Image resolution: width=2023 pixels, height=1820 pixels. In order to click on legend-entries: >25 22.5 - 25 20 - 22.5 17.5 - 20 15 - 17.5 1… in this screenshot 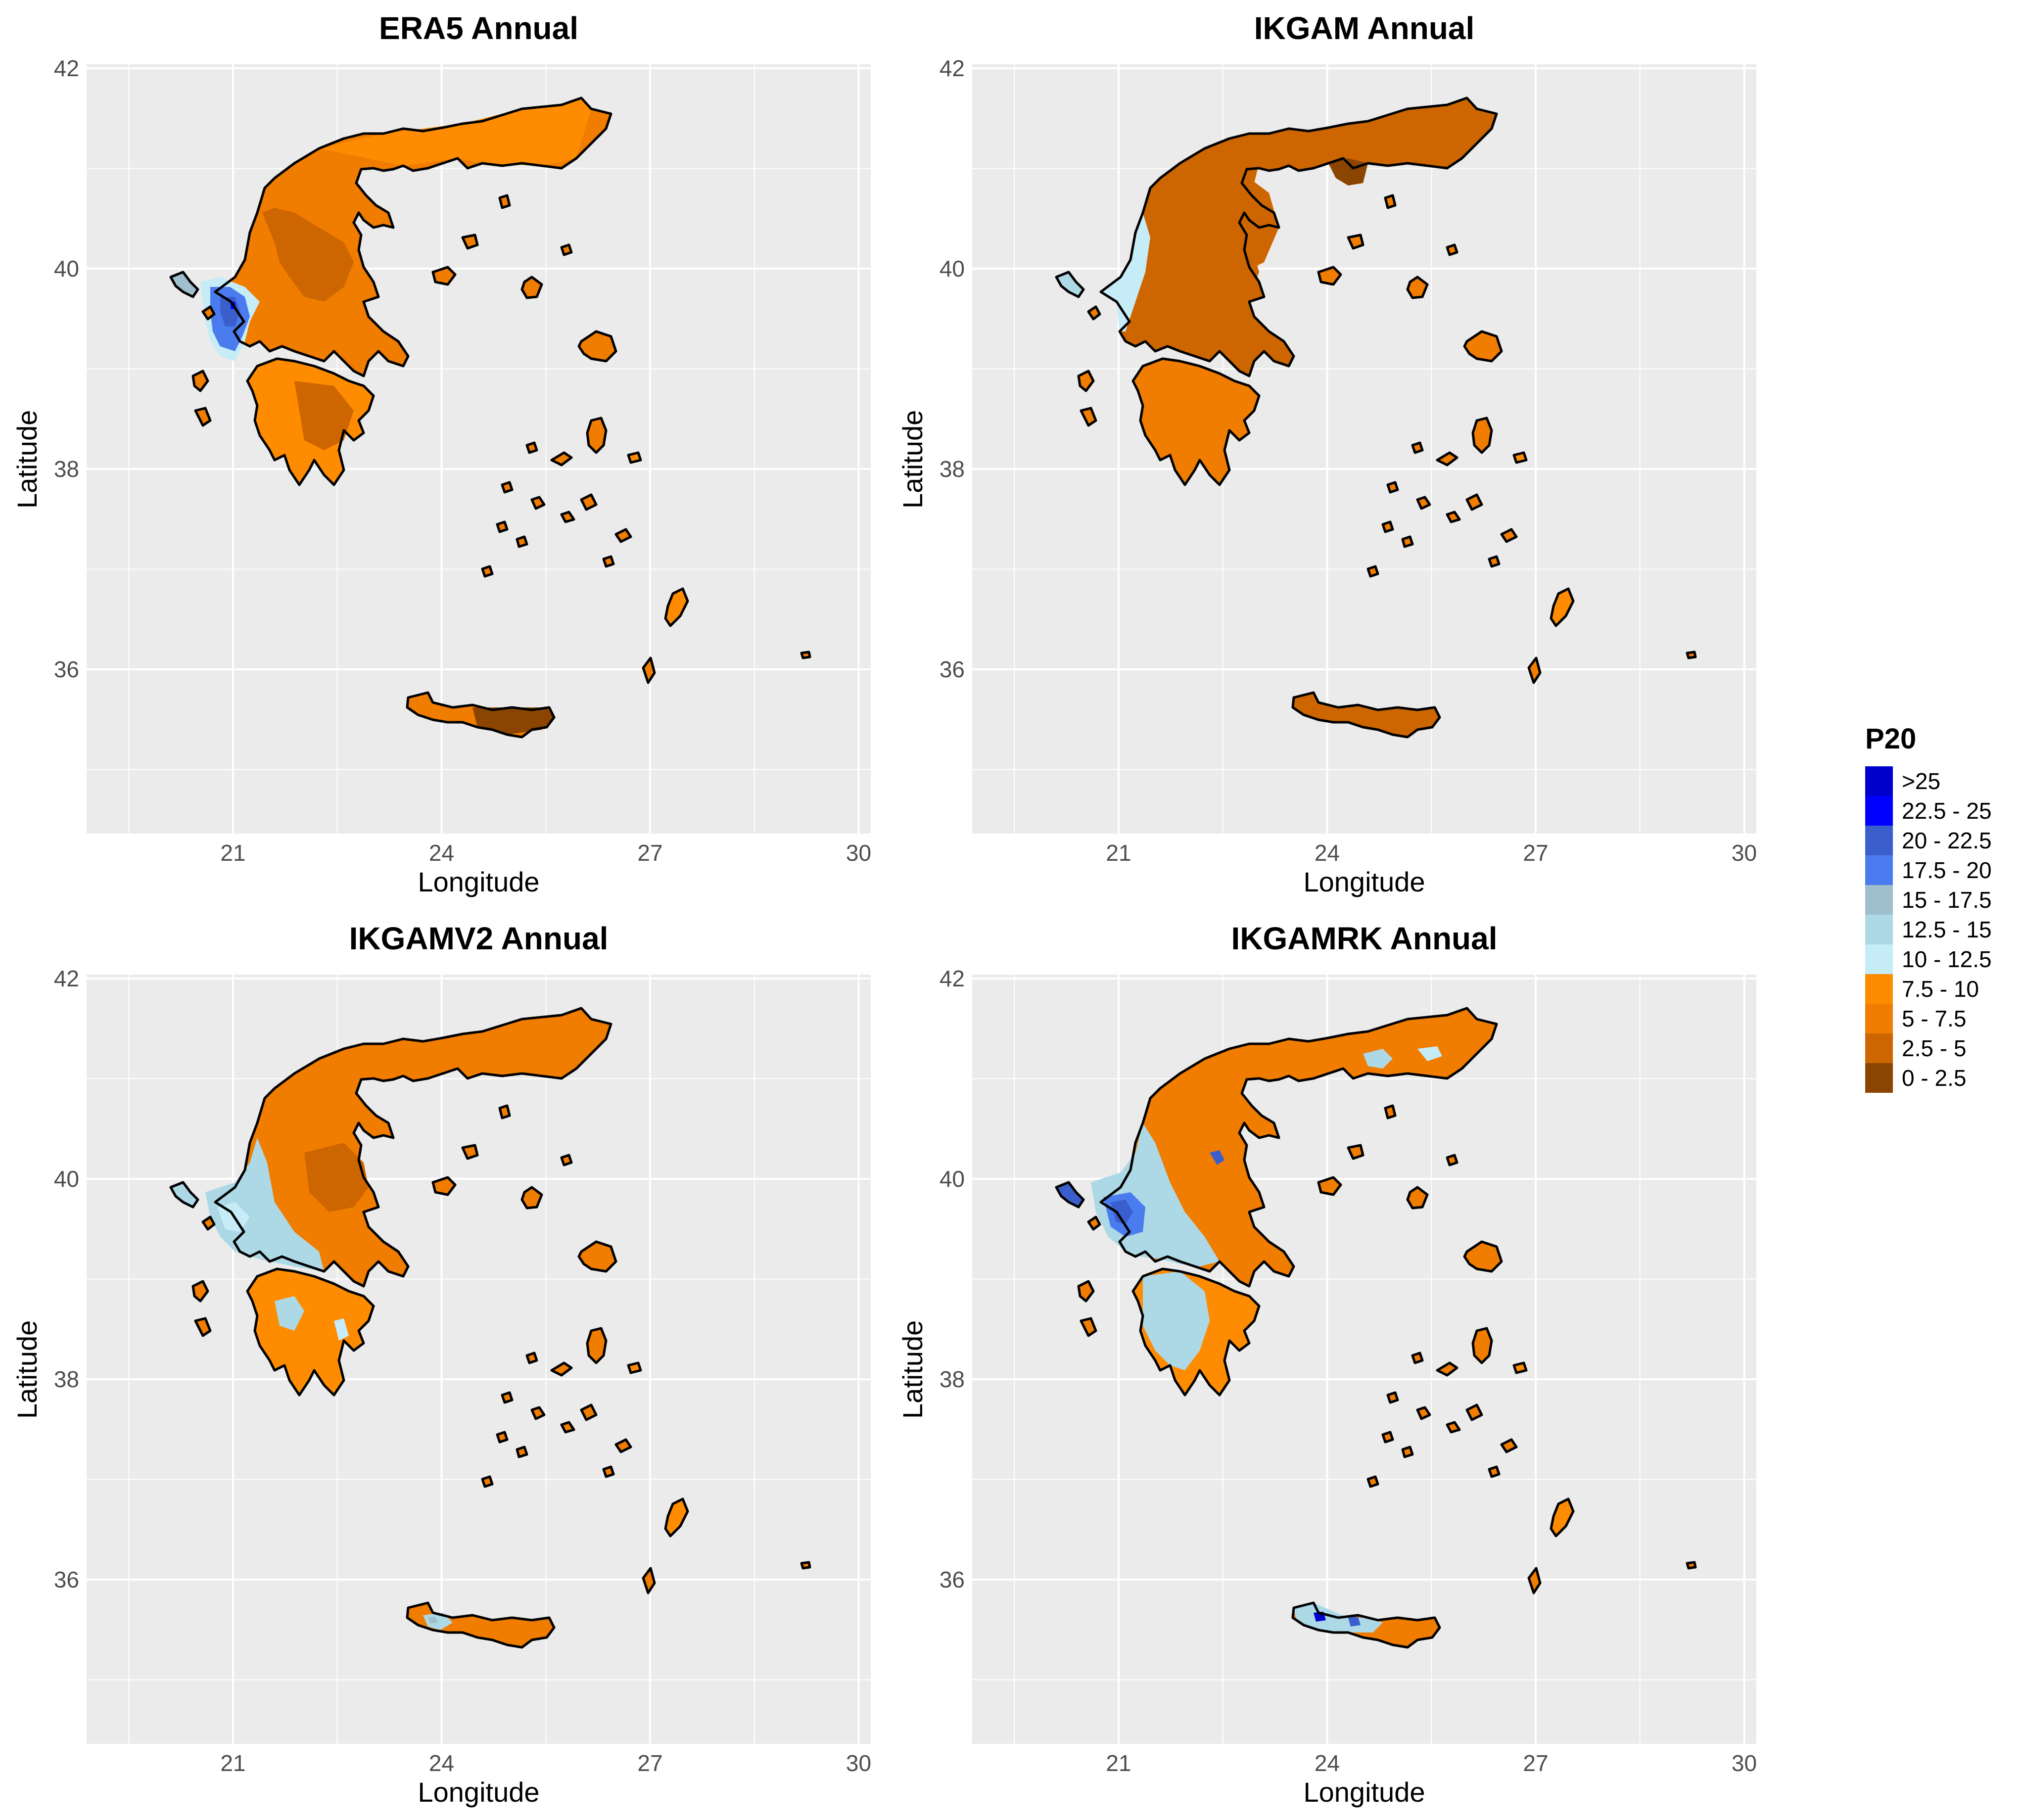, I will do `click(1928, 929)`.